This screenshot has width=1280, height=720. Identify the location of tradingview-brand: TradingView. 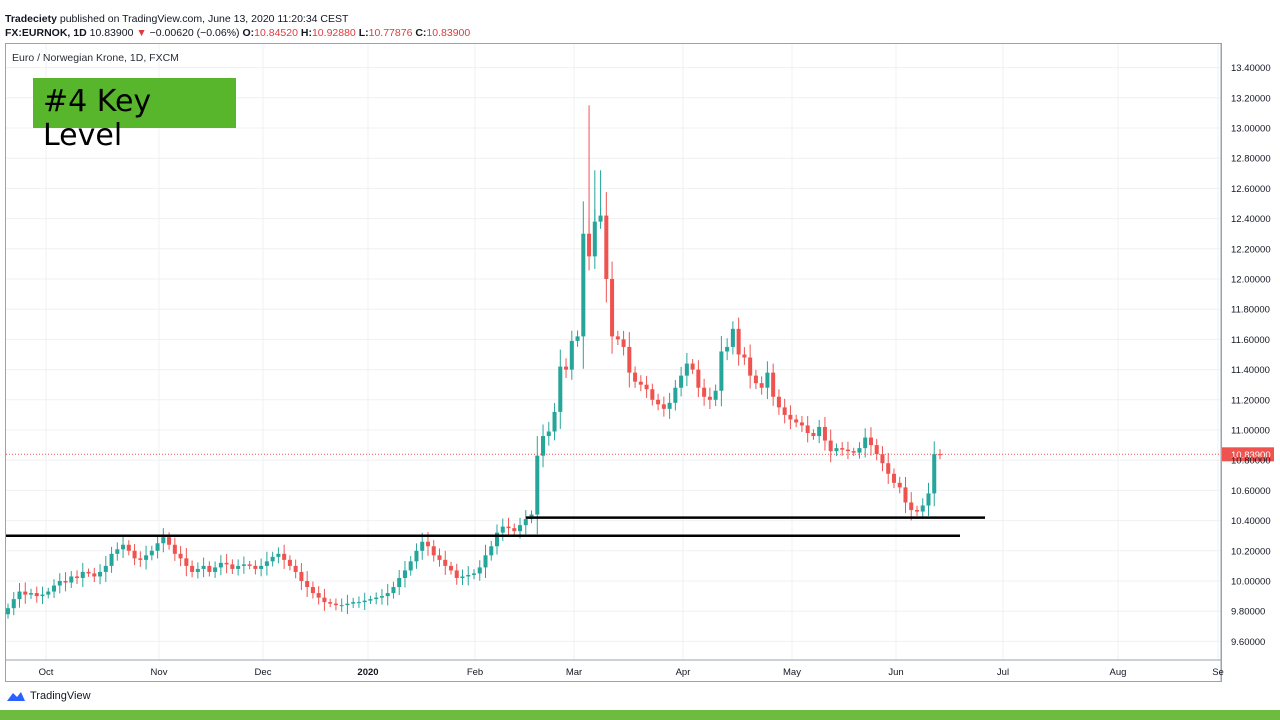
(48, 696).